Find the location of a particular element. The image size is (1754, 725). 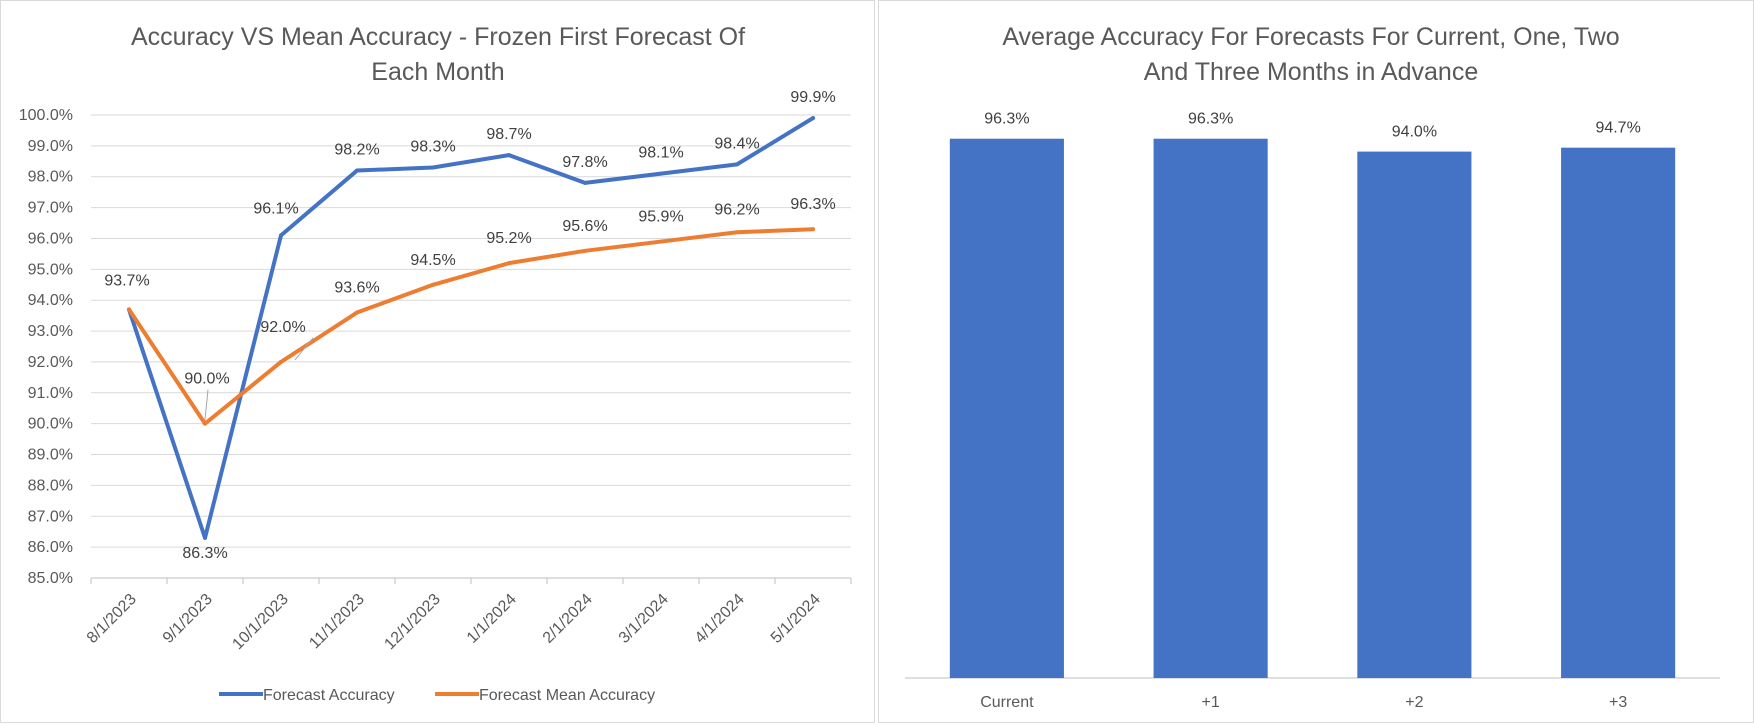

x-tick-label: 12/1/2023 is located at coordinates (412, 622).